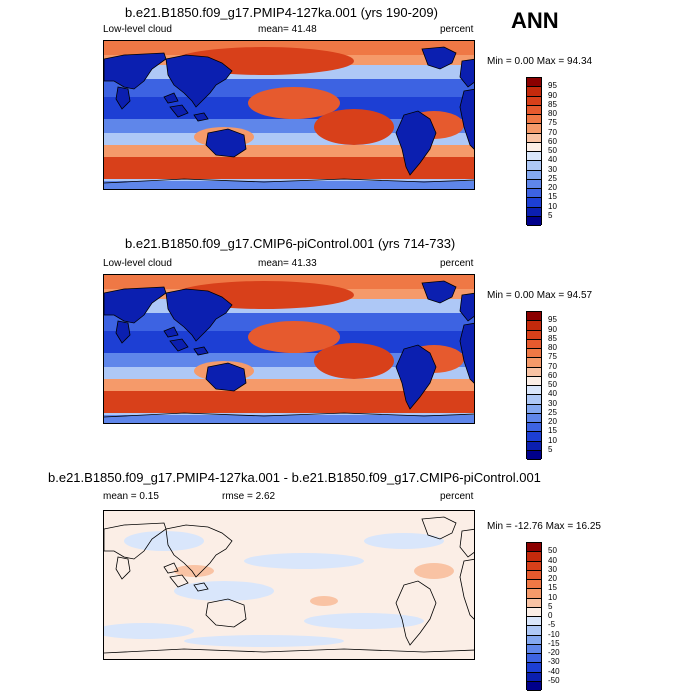 This screenshot has width=700, height=700. I want to click on panel-2-variable: Low-level cloud, so click(137, 263).